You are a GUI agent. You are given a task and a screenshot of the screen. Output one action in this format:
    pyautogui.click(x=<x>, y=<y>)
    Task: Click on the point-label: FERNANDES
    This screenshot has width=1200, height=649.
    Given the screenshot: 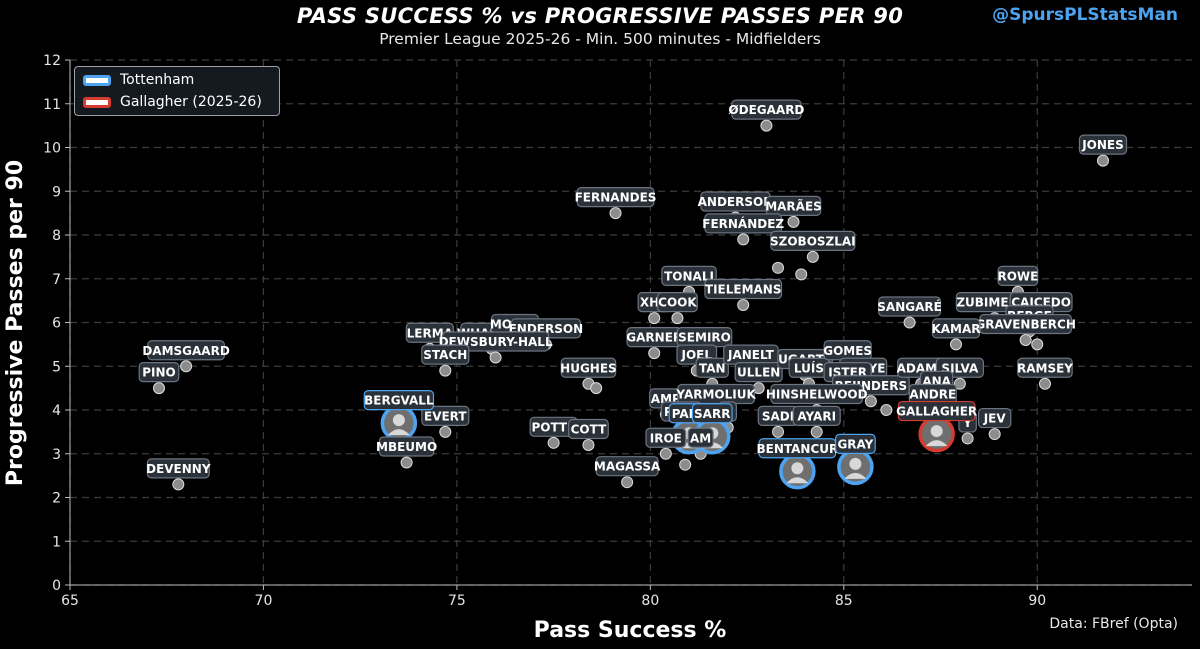 What is the action you would take?
    pyautogui.click(x=616, y=198)
    